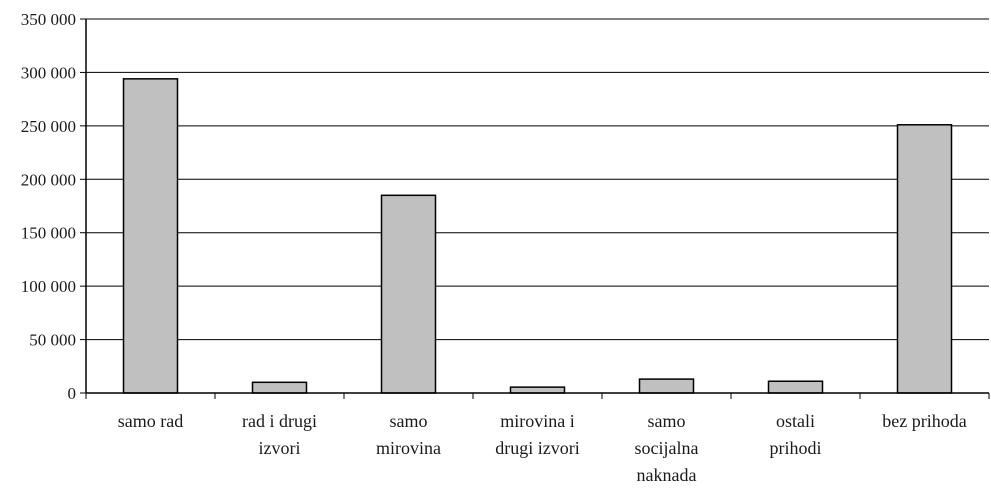  Describe the element at coordinates (796, 434) in the screenshot. I see `x-tick-label: ostali prihodi` at that location.